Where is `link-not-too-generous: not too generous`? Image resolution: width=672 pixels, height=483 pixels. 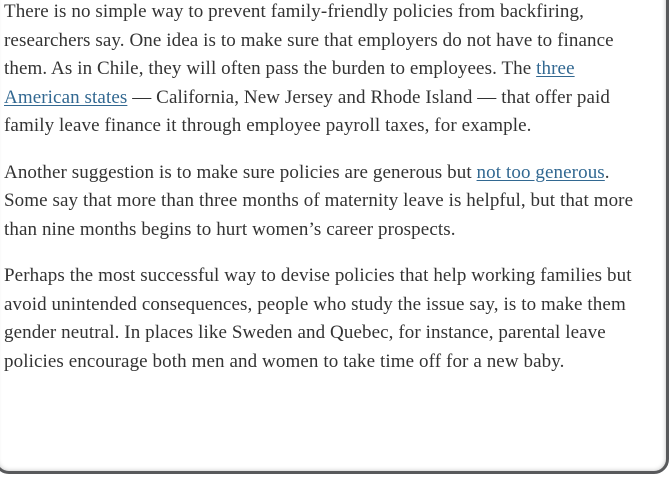 link-not-too-generous: not too generous is located at coordinates (540, 172).